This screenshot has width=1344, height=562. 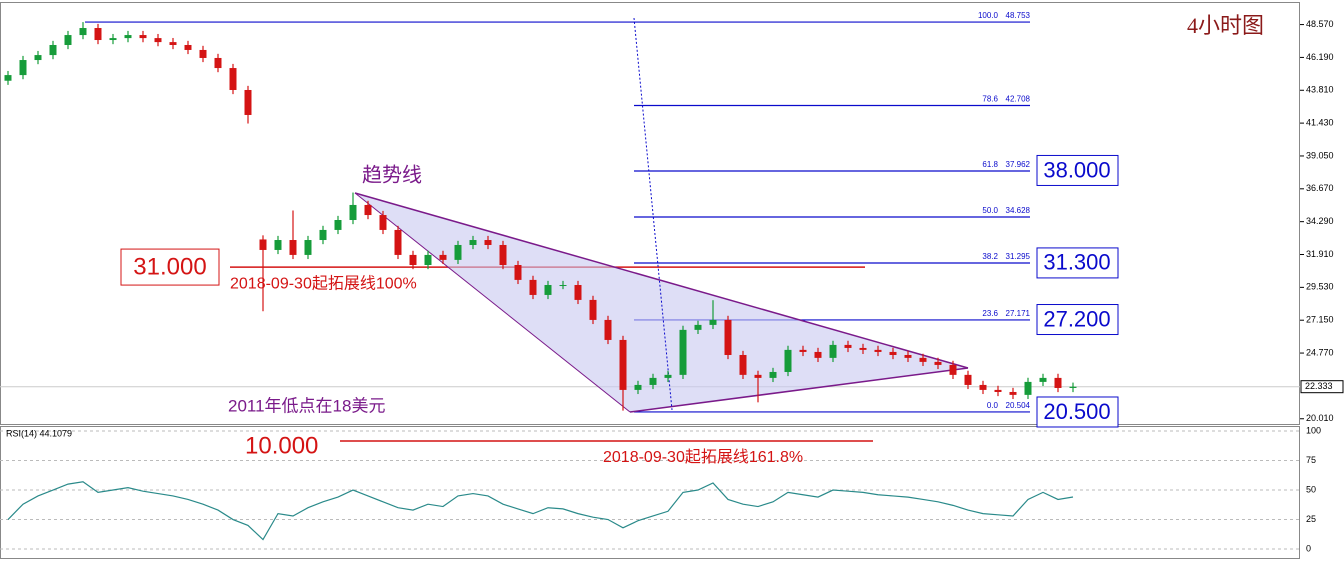 I want to click on target-label: 38.000, so click(x=1076, y=169).